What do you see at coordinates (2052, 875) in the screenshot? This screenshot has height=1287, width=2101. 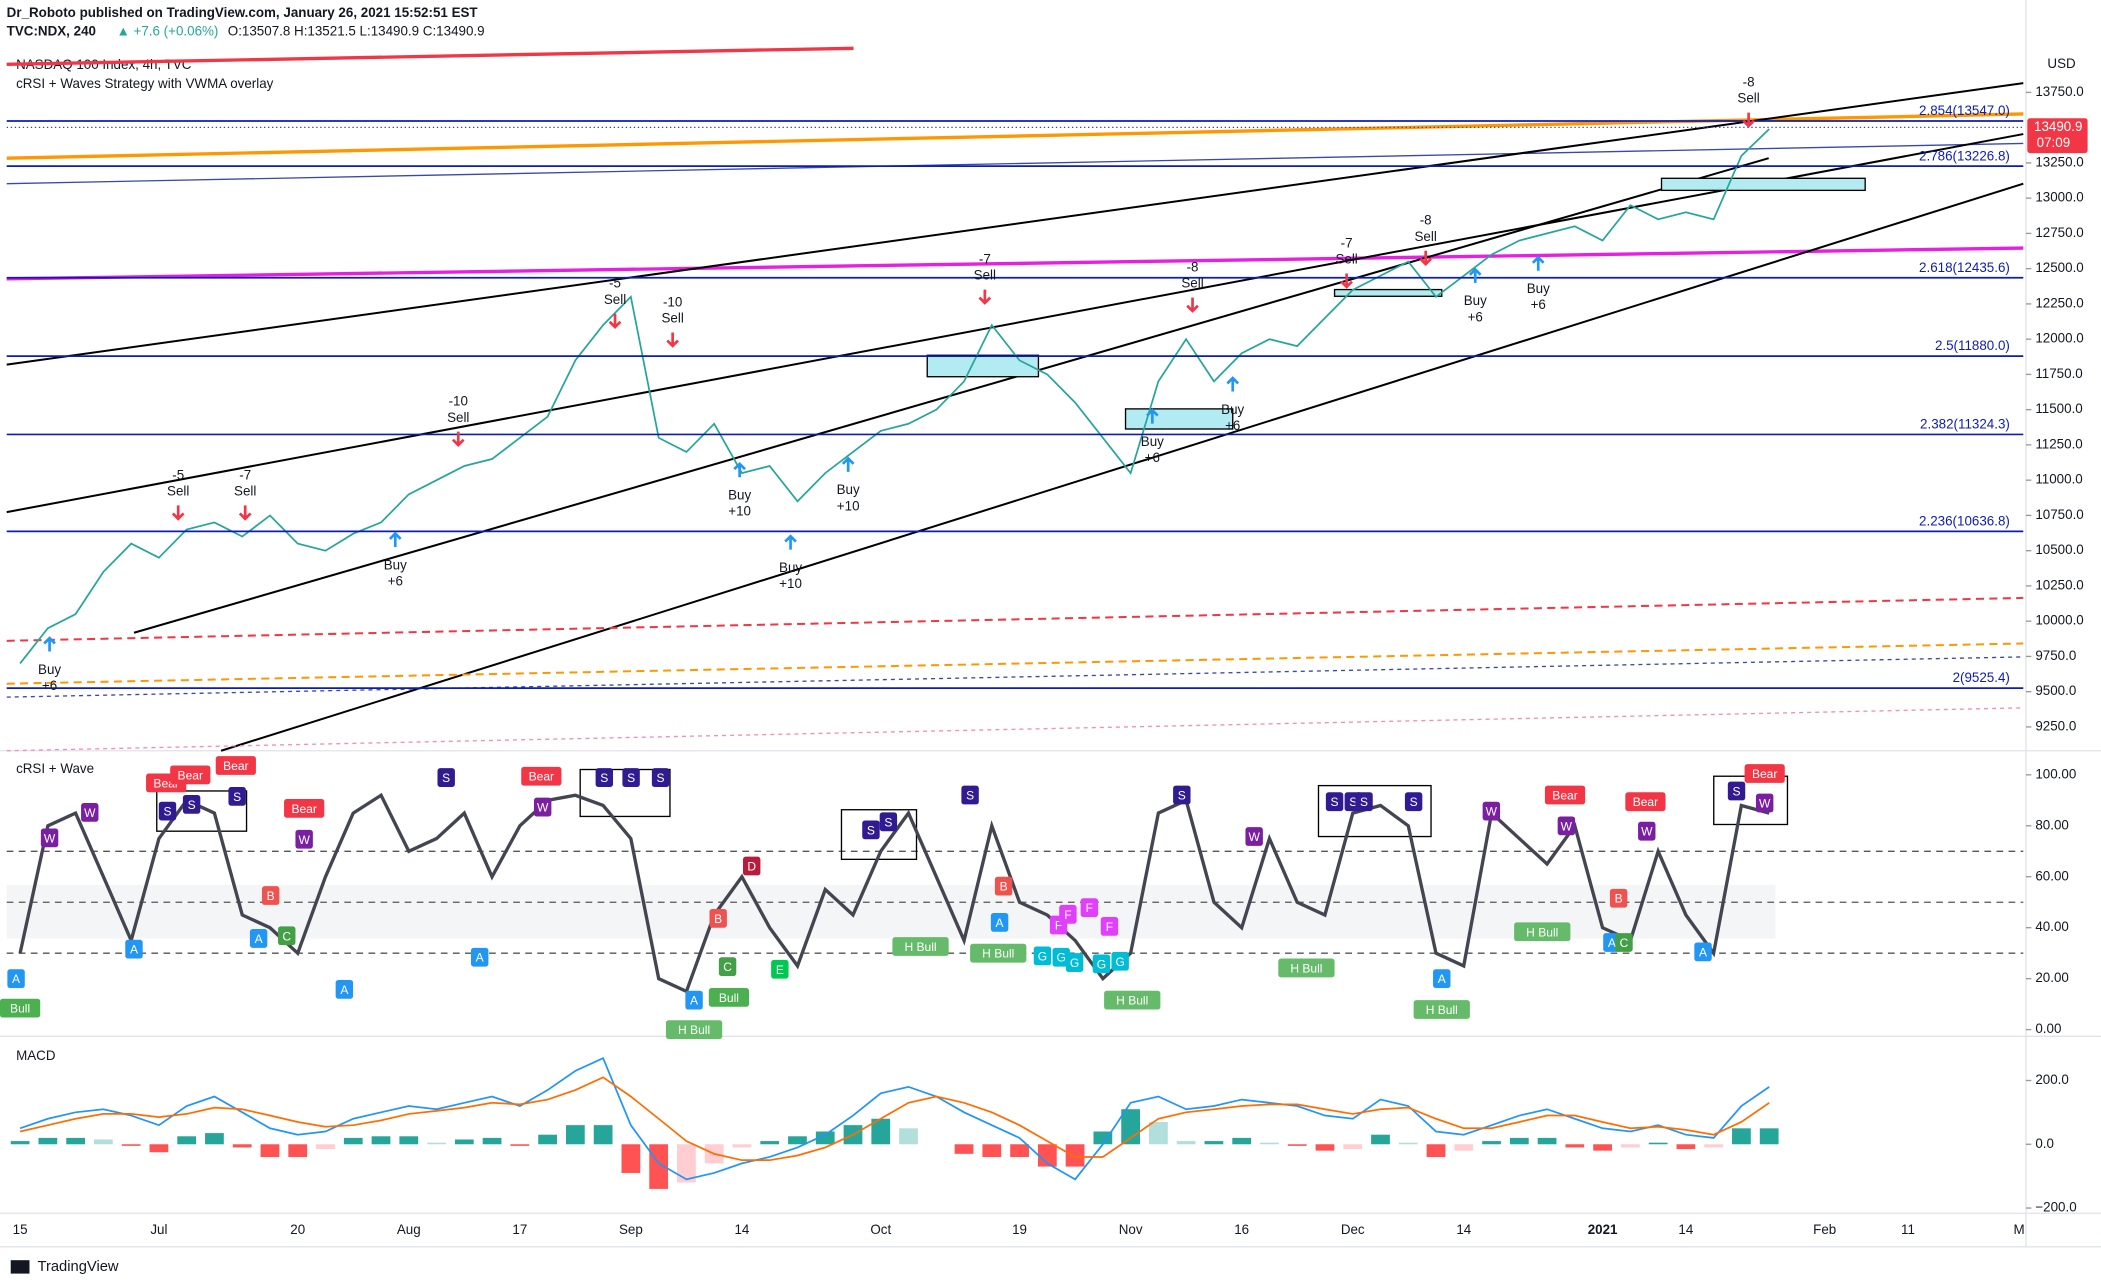 I see `y-tick-label: 60.00` at bounding box center [2052, 875].